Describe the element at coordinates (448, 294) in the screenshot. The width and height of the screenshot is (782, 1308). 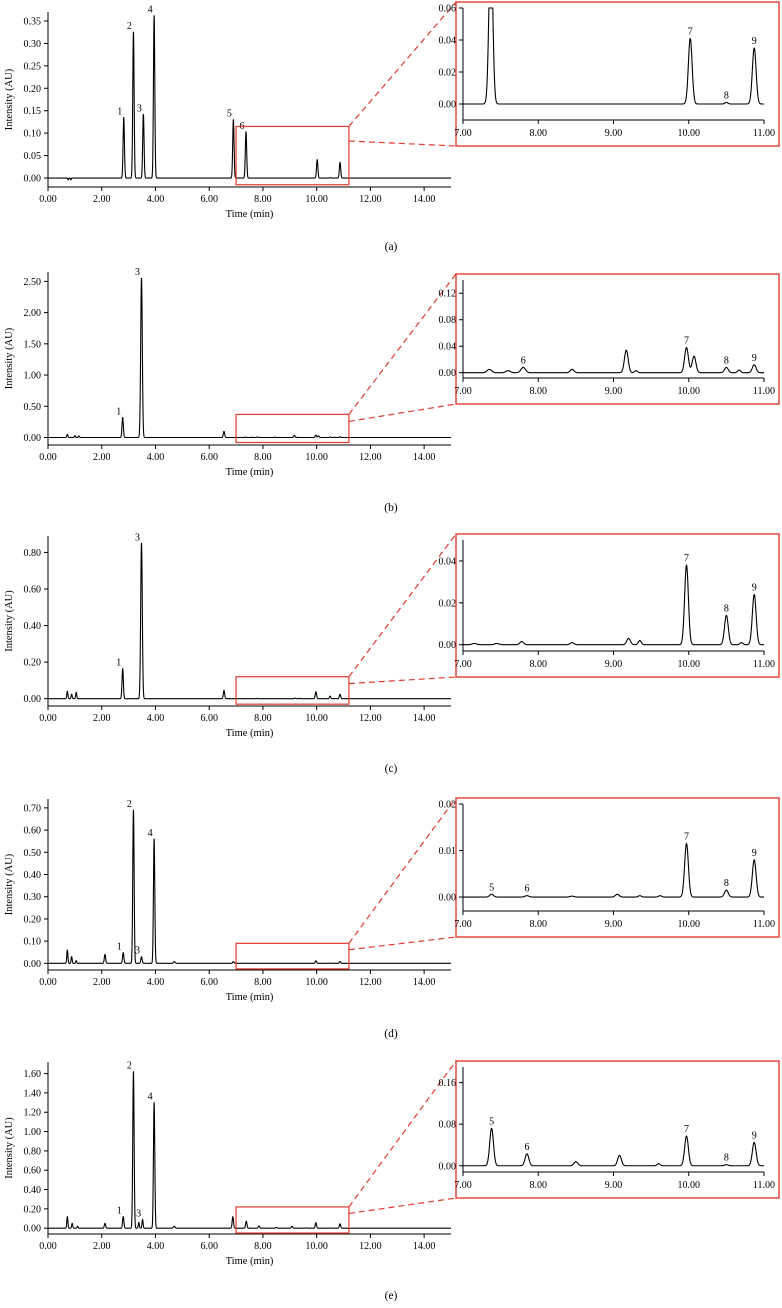
I see `inset-y-tick-label: 0.12` at that location.